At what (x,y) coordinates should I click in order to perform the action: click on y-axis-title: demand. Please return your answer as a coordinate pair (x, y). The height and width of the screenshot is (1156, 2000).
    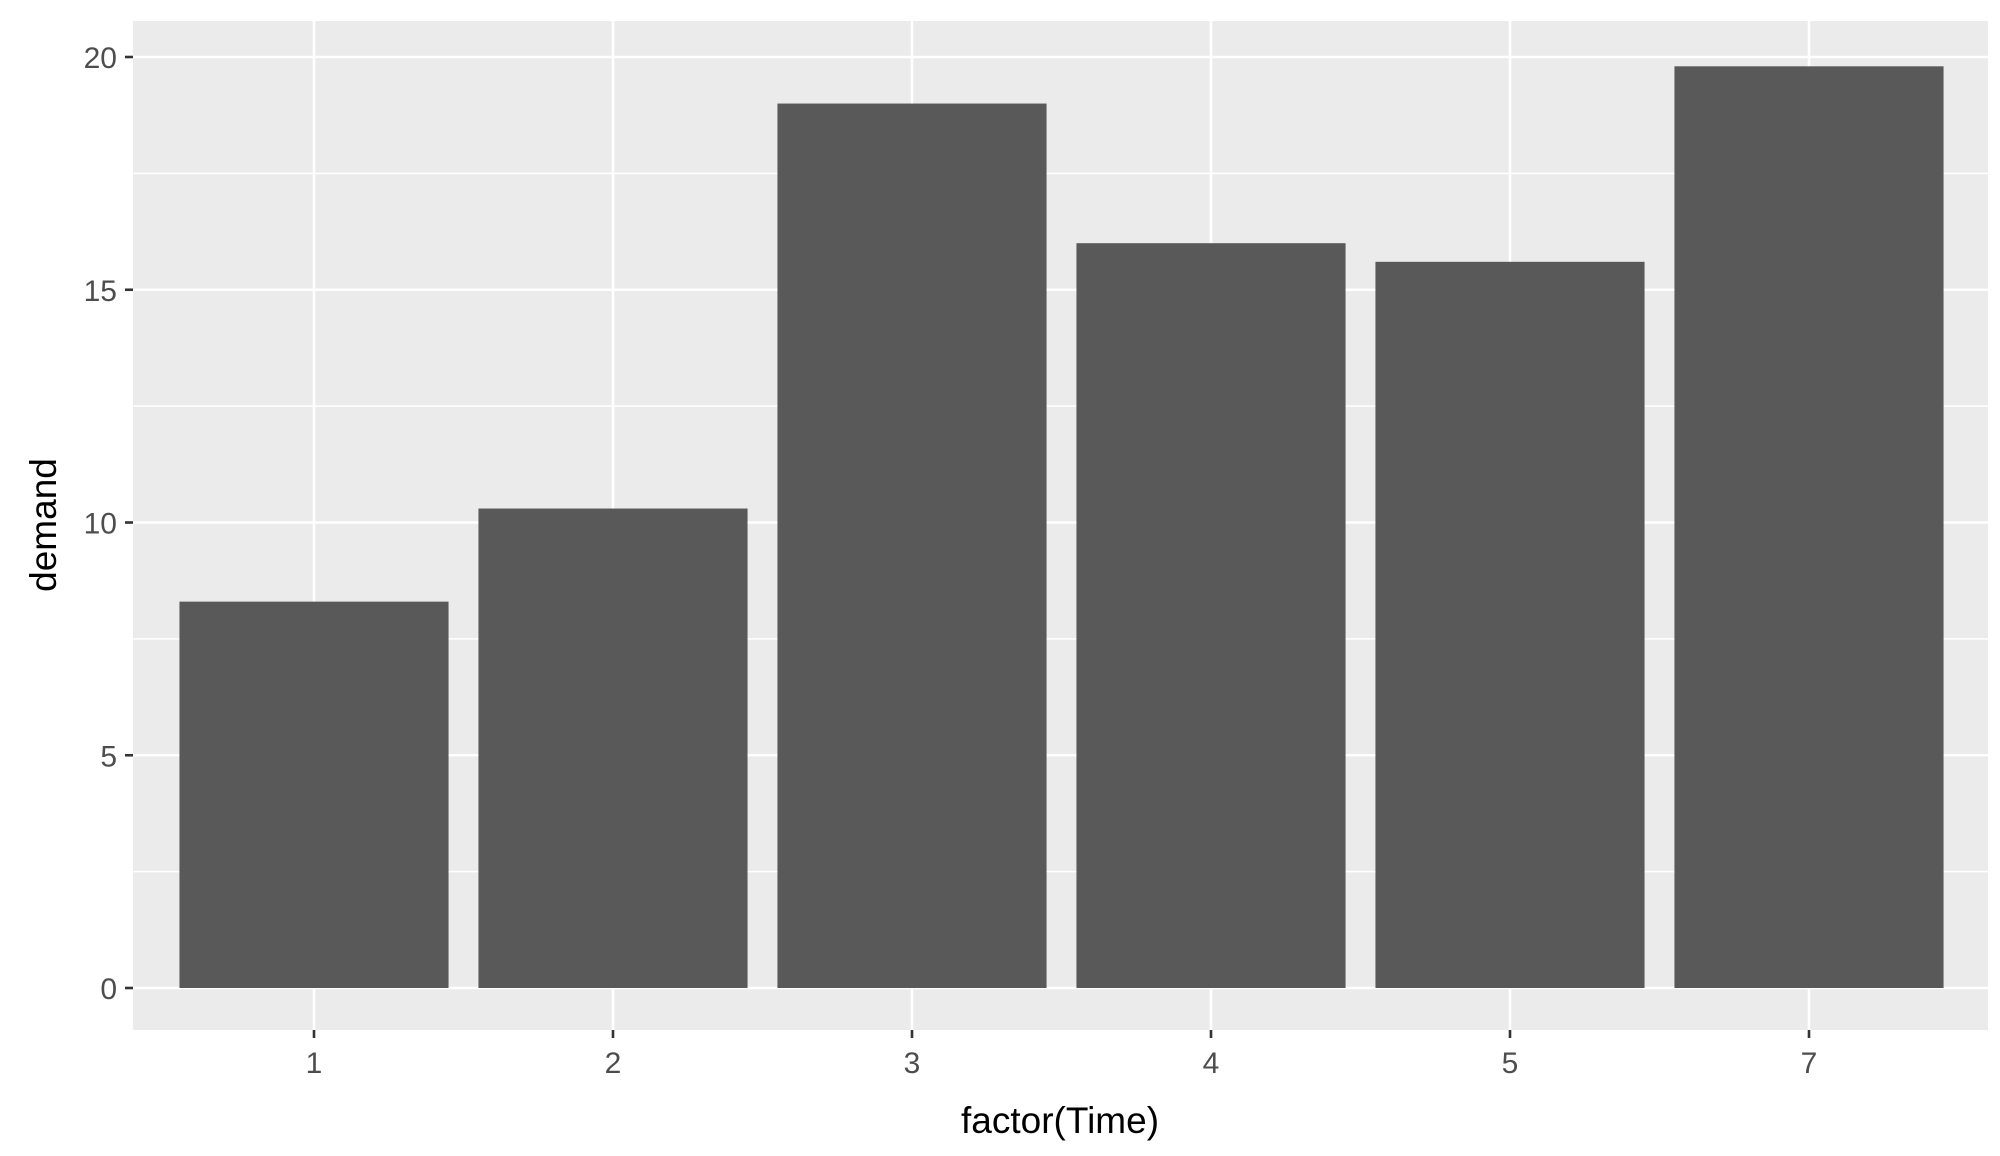
    Looking at the image, I should click on (43, 525).